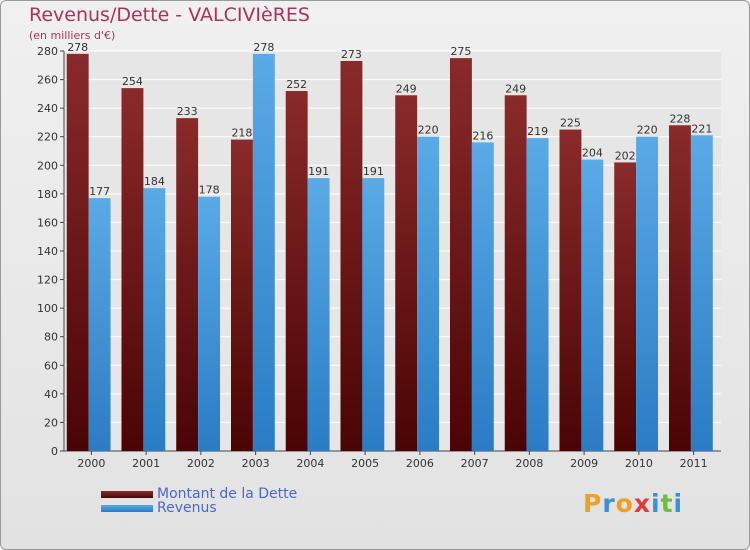 This screenshot has width=750, height=550. I want to click on legend-item-dette: Montant de la Dette, so click(199, 494).